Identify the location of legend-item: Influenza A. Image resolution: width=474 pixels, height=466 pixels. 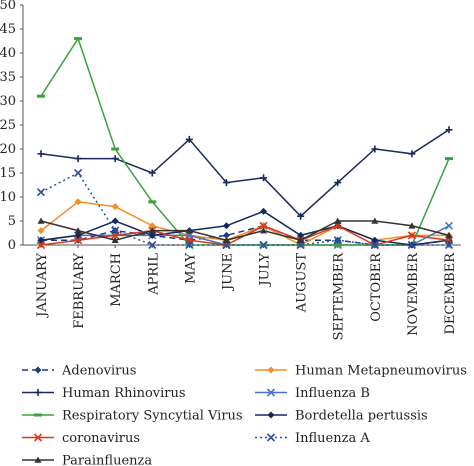
(312, 438).